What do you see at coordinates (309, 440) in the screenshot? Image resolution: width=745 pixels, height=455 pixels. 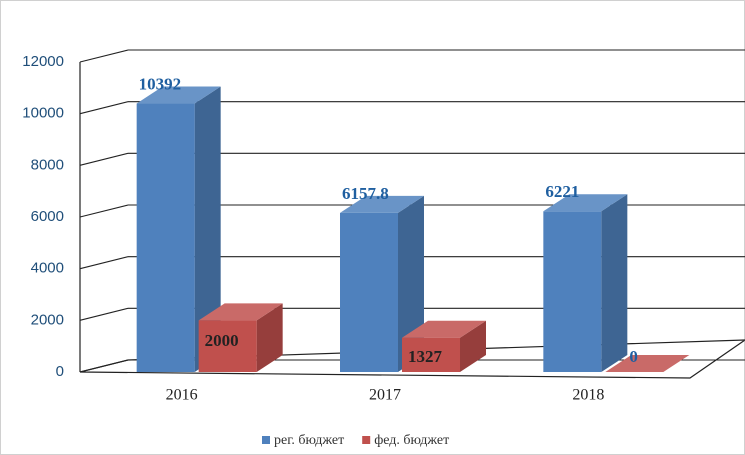 I see `legend-label: рег. бюджет` at bounding box center [309, 440].